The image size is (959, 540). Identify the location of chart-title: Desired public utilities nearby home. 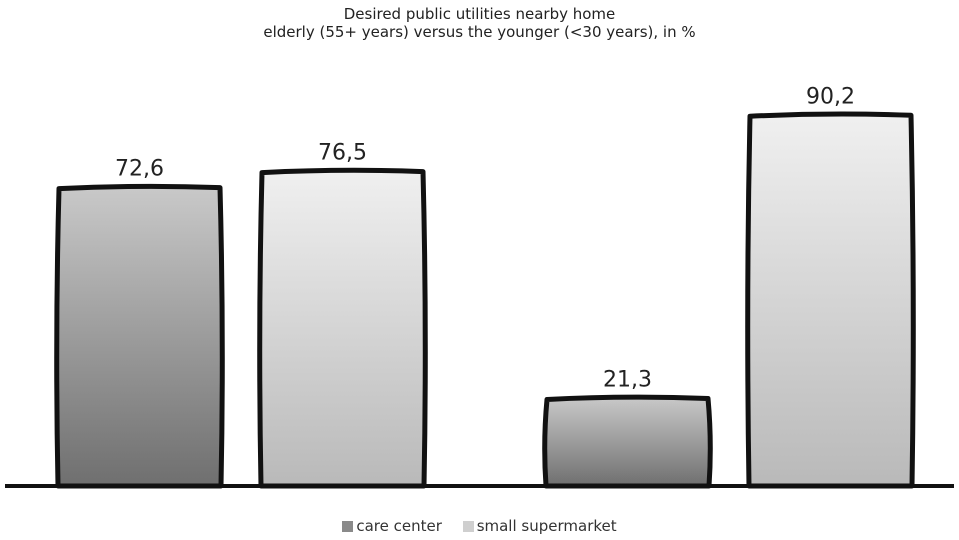
(479, 14).